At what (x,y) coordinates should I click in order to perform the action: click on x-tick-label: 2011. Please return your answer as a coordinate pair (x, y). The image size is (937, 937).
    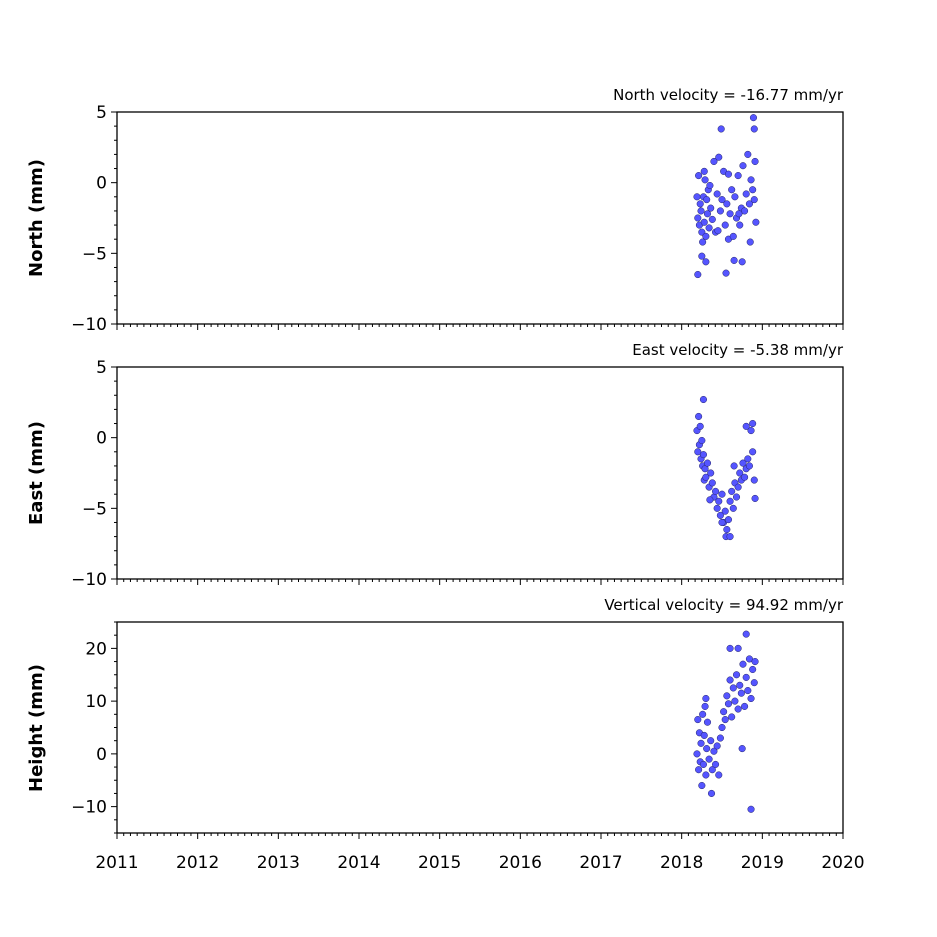
    Looking at the image, I should click on (116, 863).